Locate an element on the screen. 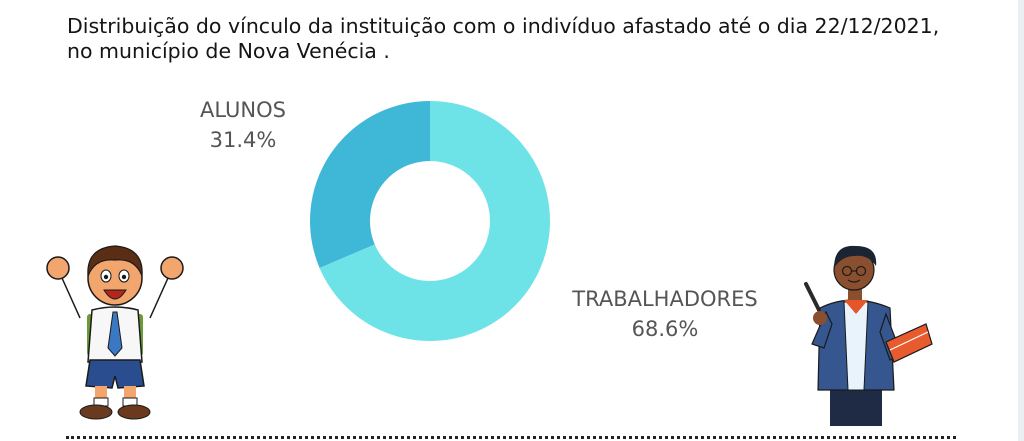 This screenshot has width=1024, height=441. teacher-icon is located at coordinates (868, 335).